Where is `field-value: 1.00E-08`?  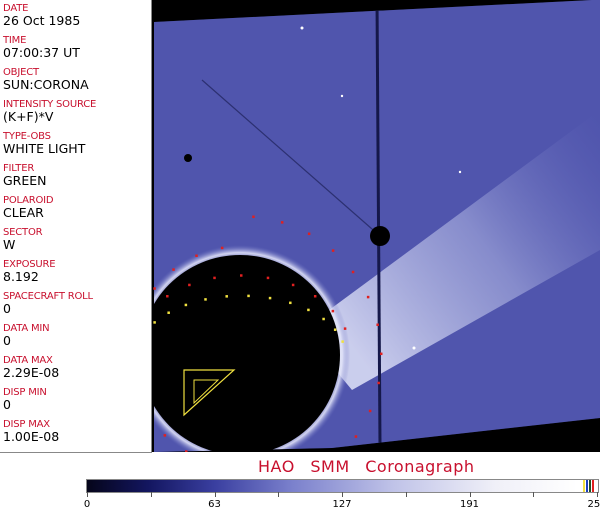 field-value: 1.00E-08 is located at coordinates (31, 436).